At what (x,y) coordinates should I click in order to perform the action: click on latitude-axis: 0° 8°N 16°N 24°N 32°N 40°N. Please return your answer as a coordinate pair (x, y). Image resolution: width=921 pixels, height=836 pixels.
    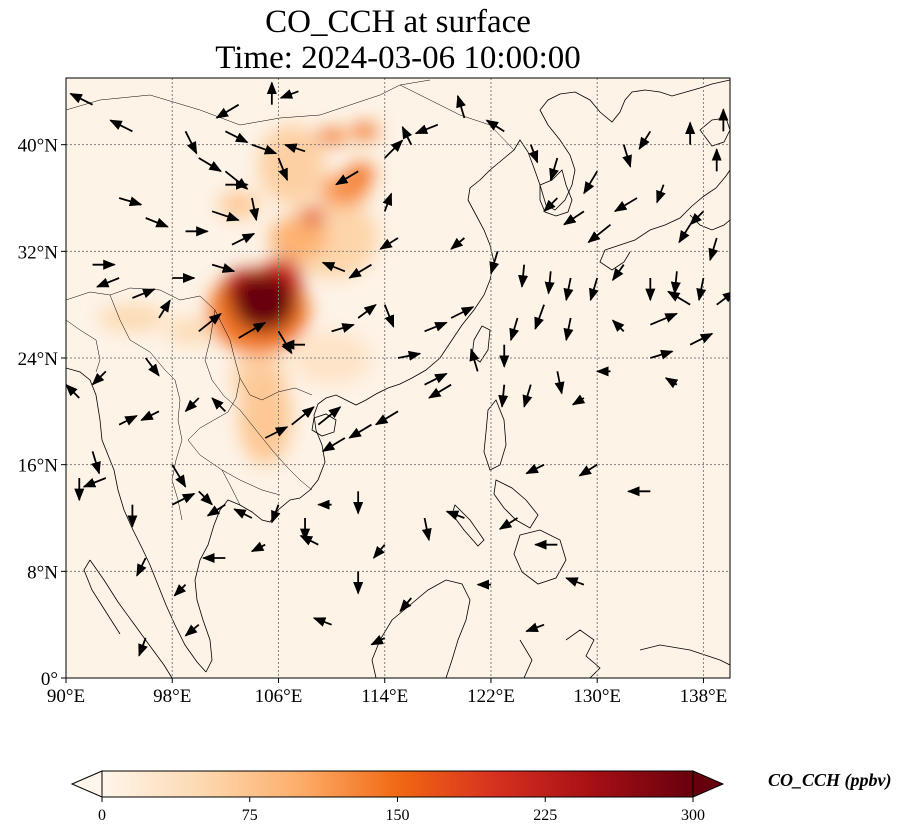
    Looking at the image, I should click on (42, 413).